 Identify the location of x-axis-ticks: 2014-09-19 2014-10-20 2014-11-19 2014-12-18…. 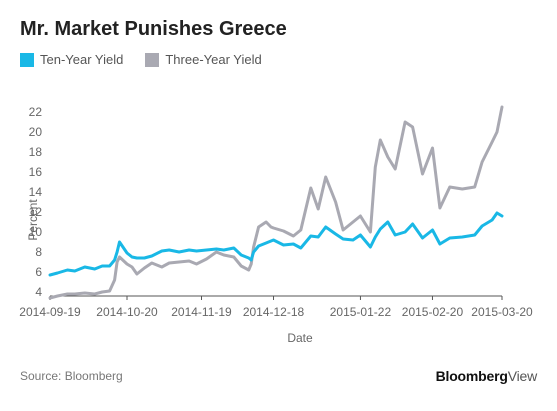
(276, 307).